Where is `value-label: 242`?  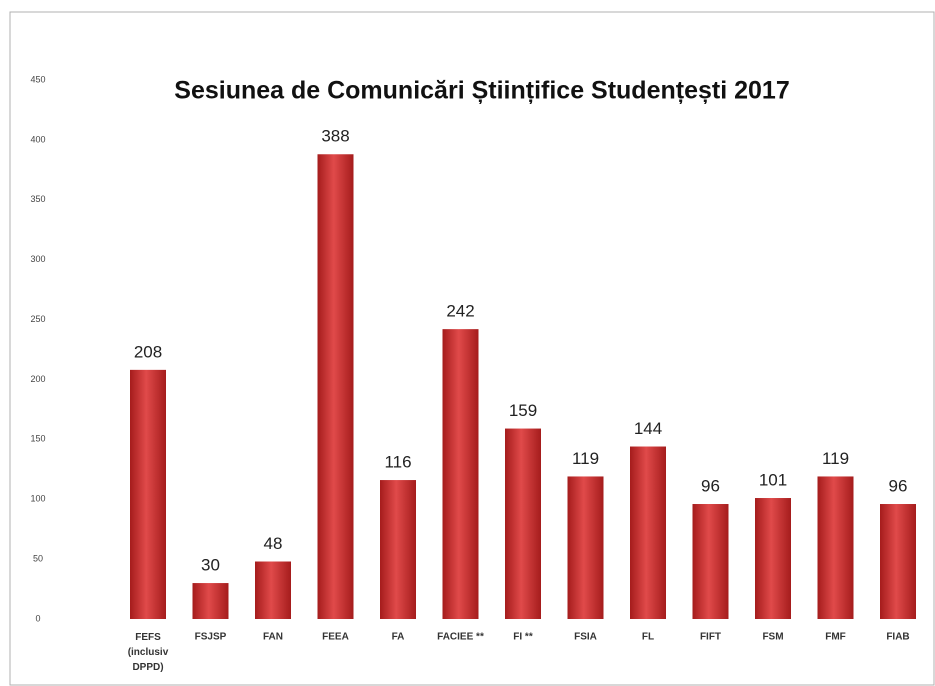
value-label: 242 is located at coordinates (460, 311).